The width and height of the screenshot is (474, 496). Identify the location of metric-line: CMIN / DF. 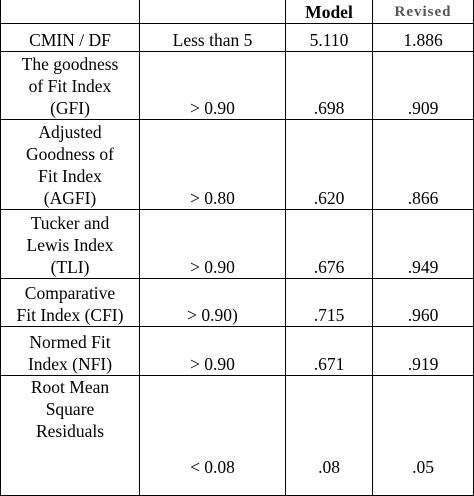
(70, 40).